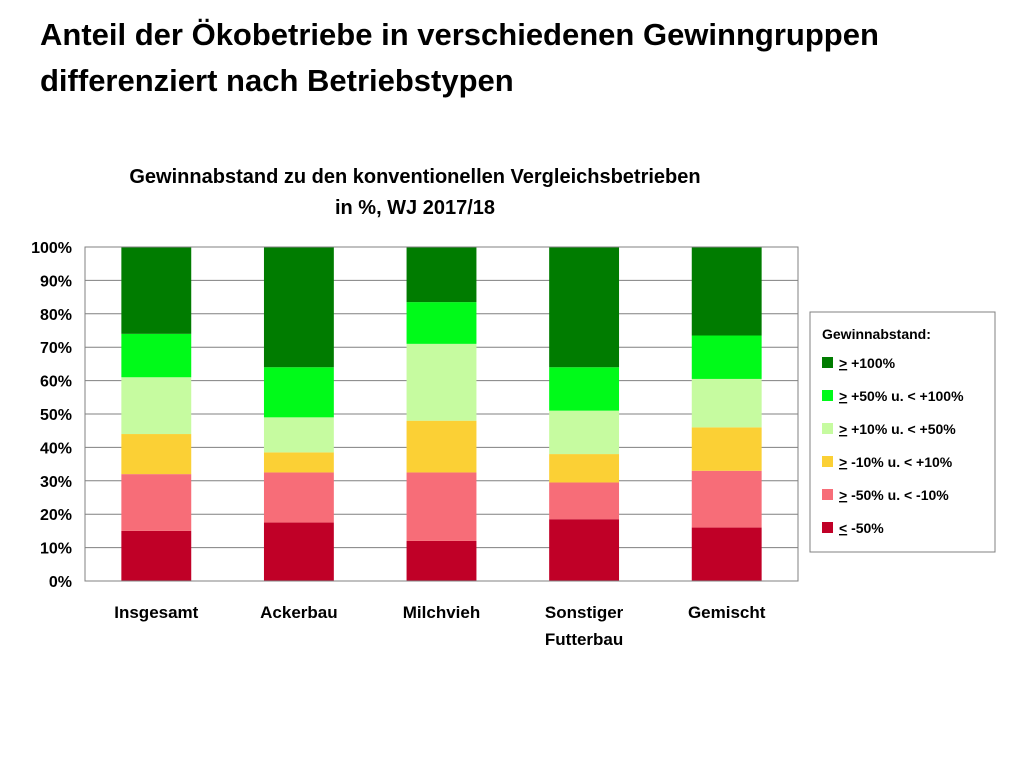 The image size is (1024, 768). I want to click on x-tick-label: Milchvieh, so click(441, 612).